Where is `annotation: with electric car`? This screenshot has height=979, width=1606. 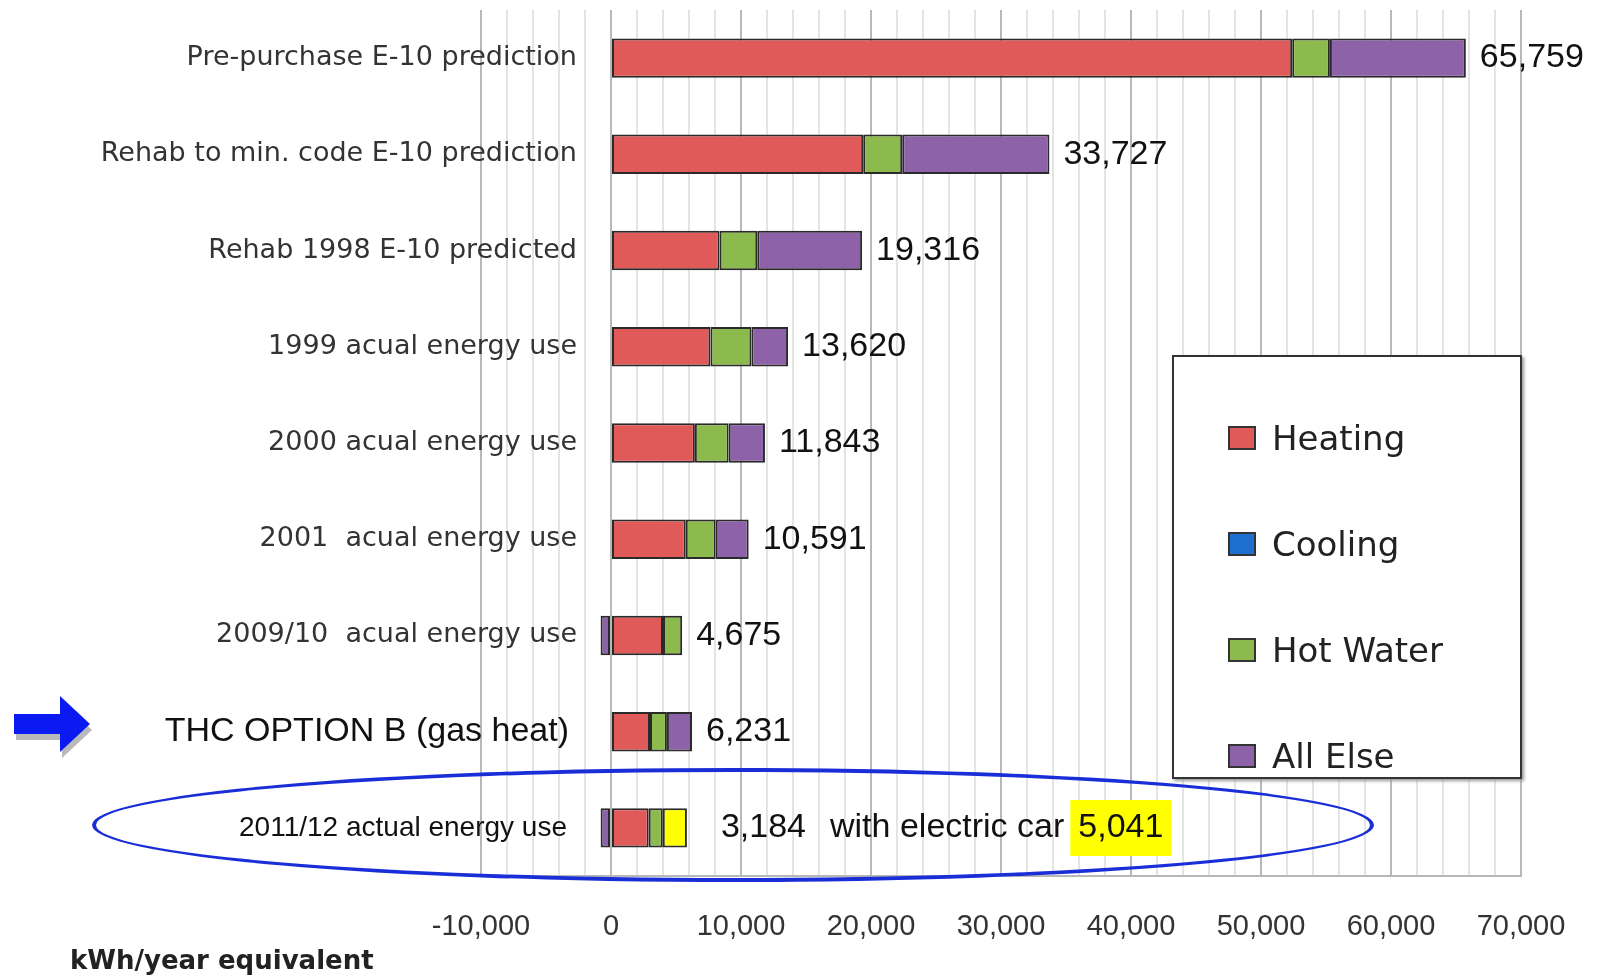
annotation: with electric car is located at coordinates (947, 825).